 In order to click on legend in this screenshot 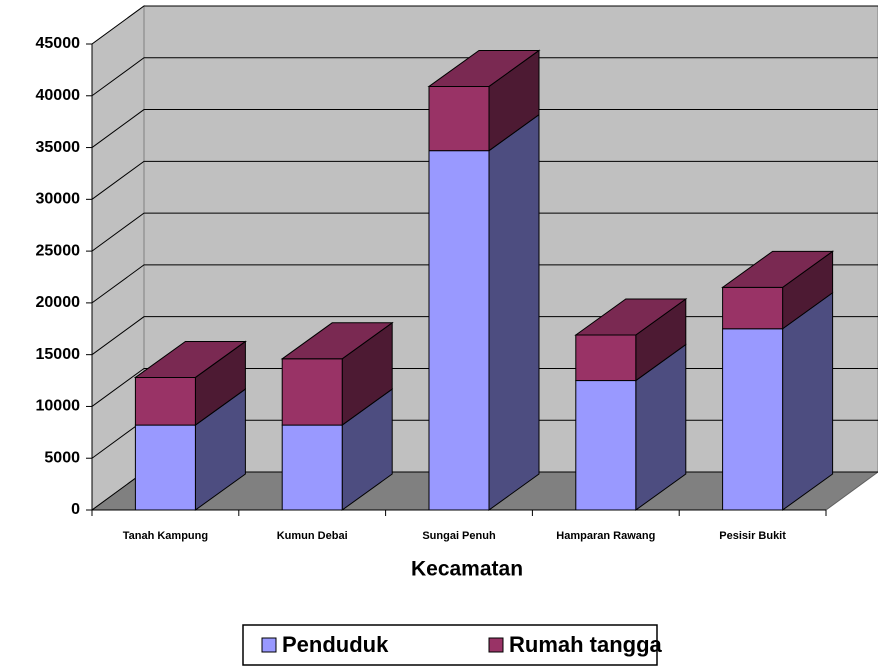, I will do `click(450, 645)`.